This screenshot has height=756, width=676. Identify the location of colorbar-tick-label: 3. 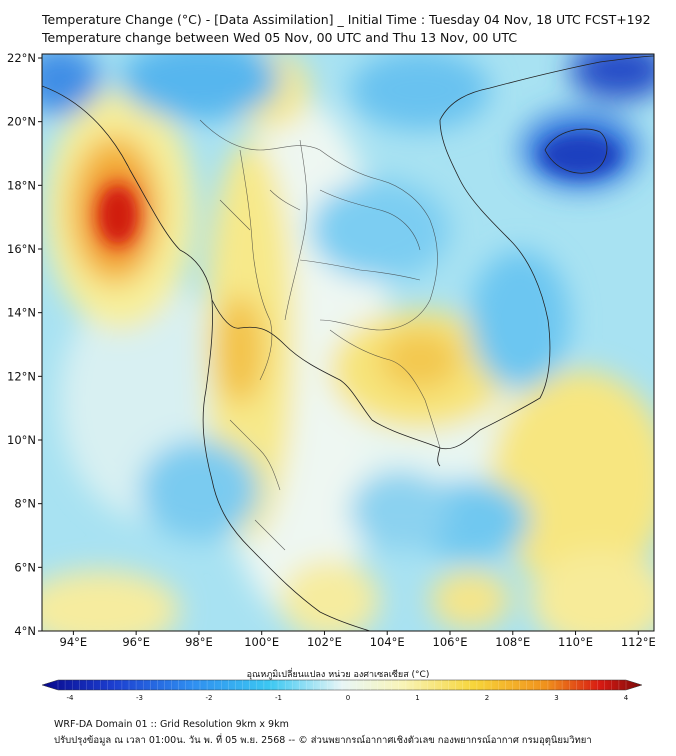
(556, 697).